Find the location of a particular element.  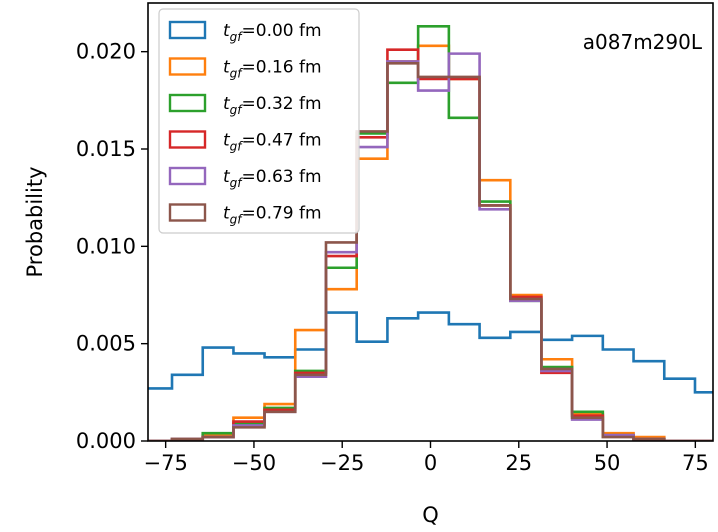

legend-label: tgf=0.47 fm is located at coordinates (272, 142).